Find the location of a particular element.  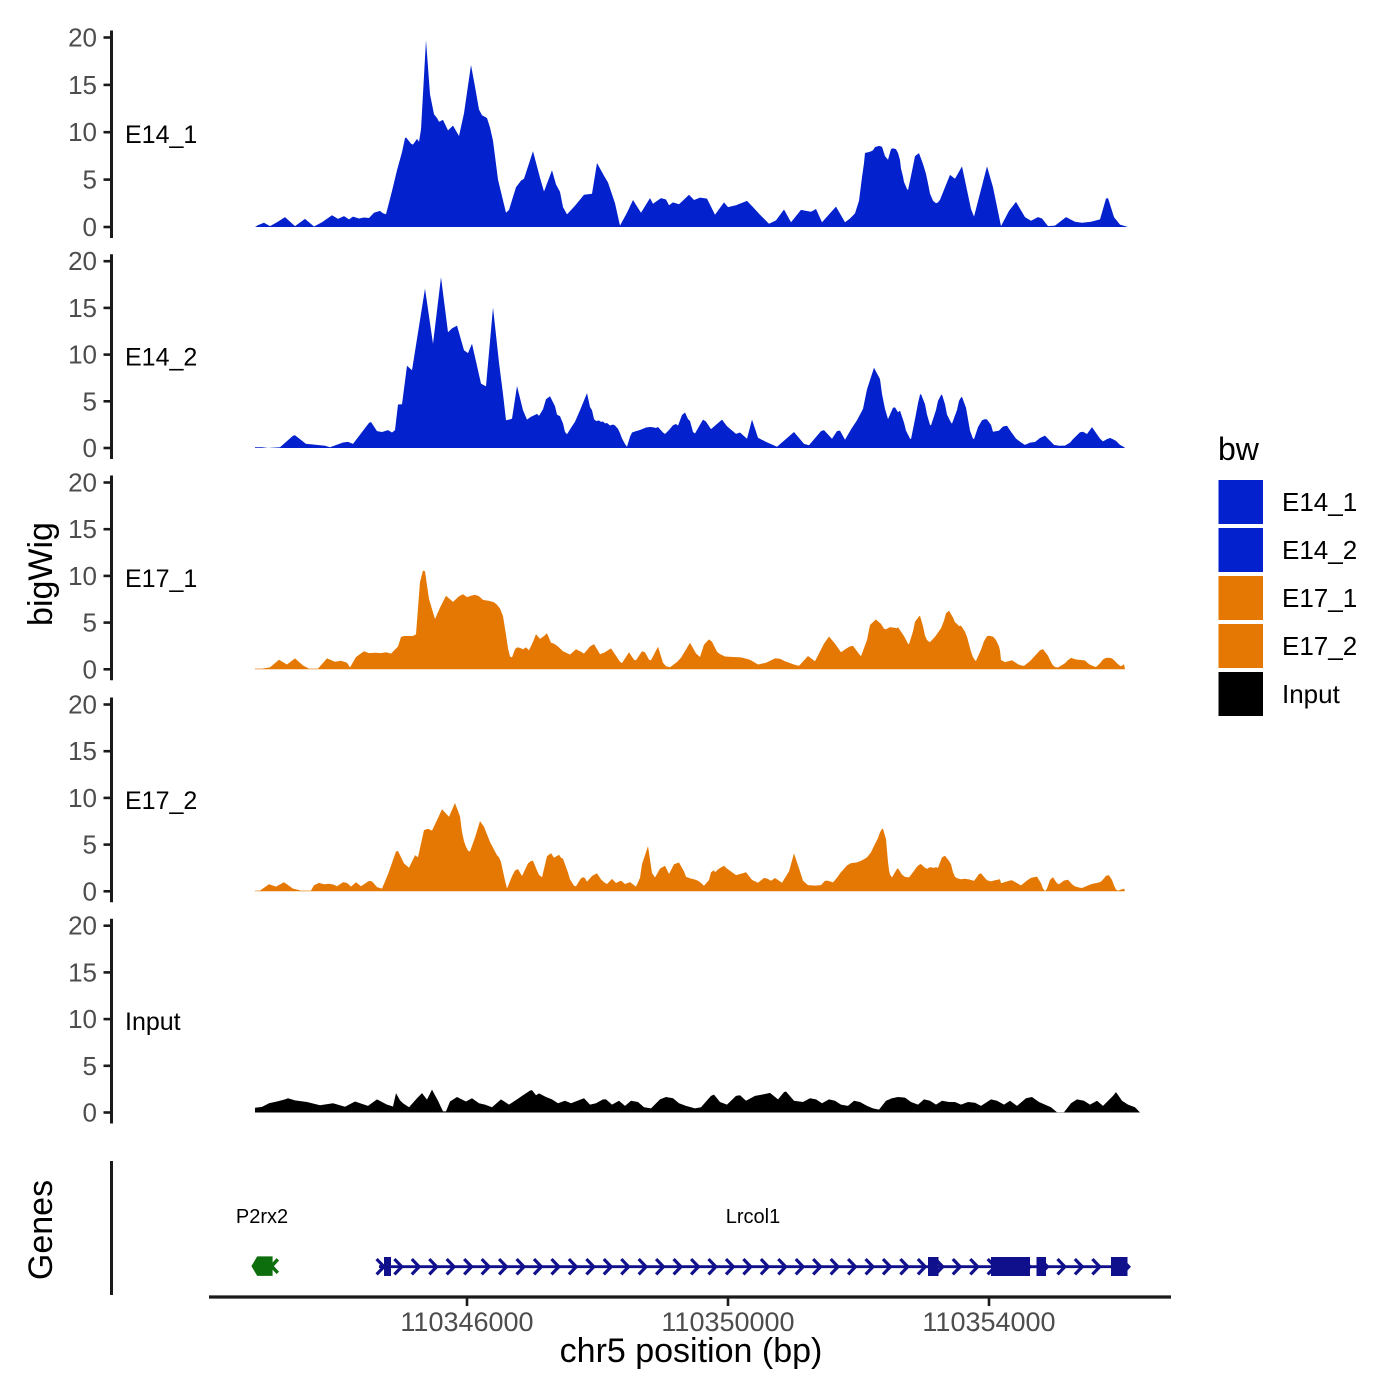

svg-text: chr5 position (bp) is located at coordinates (691, 1351).